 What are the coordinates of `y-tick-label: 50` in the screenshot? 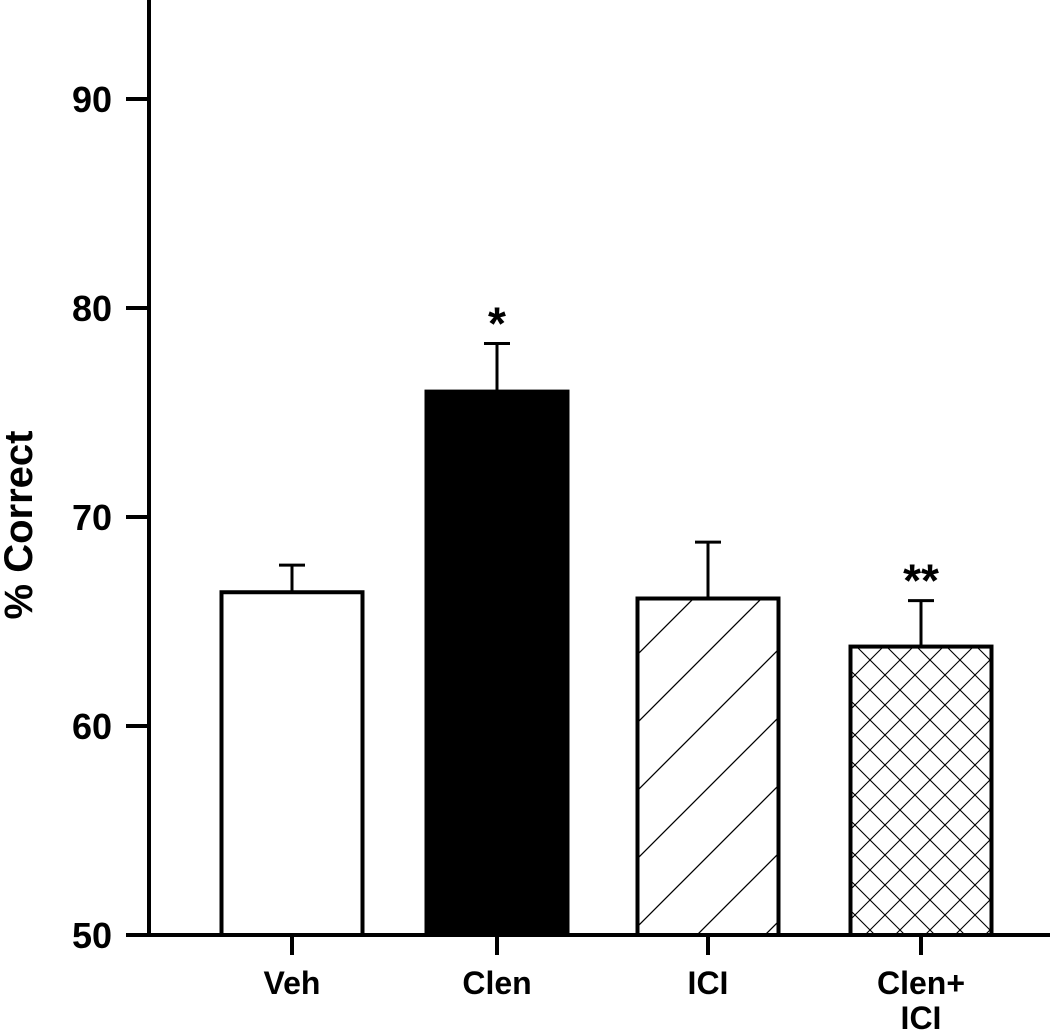 It's located at (92, 935).